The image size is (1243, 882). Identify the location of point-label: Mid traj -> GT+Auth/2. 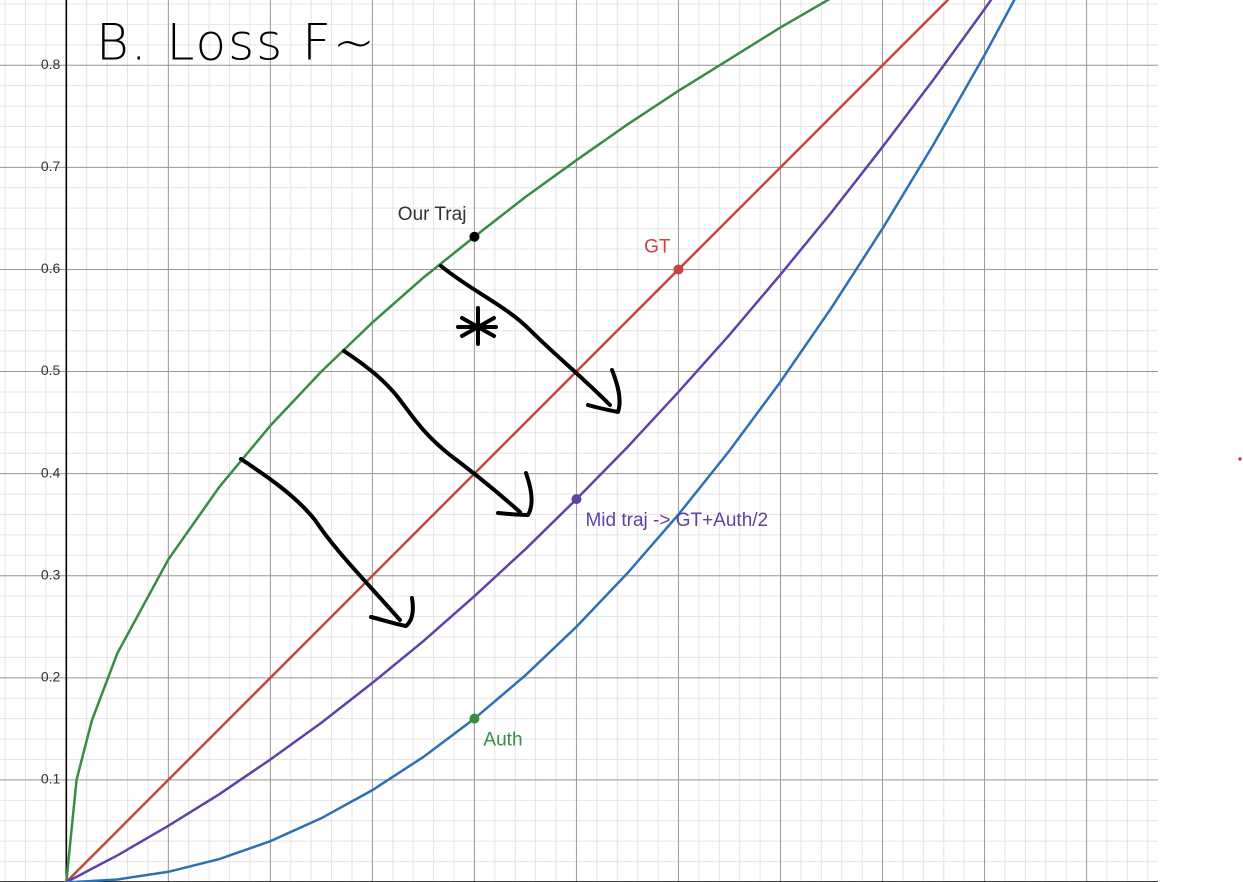
(676, 520).